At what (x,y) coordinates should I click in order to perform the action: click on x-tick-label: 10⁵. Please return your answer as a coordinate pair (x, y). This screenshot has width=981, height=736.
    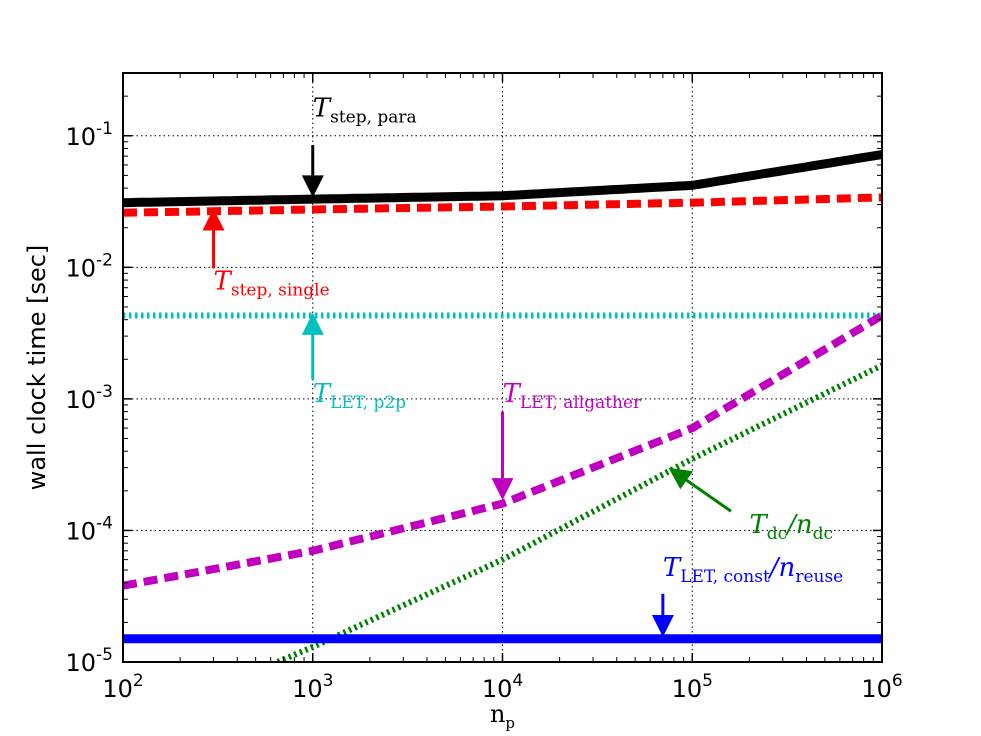
    Looking at the image, I should click on (692, 687).